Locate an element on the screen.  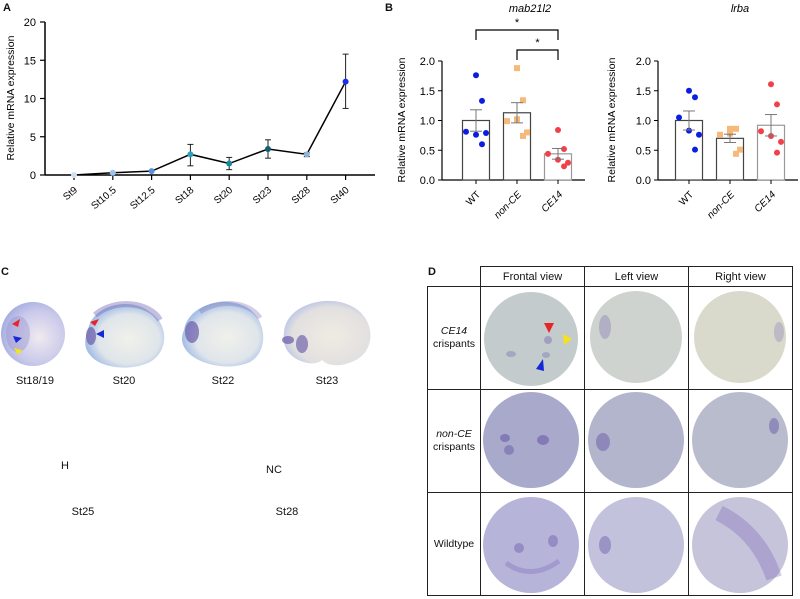
image-nonce-left is located at coordinates (636, 441).